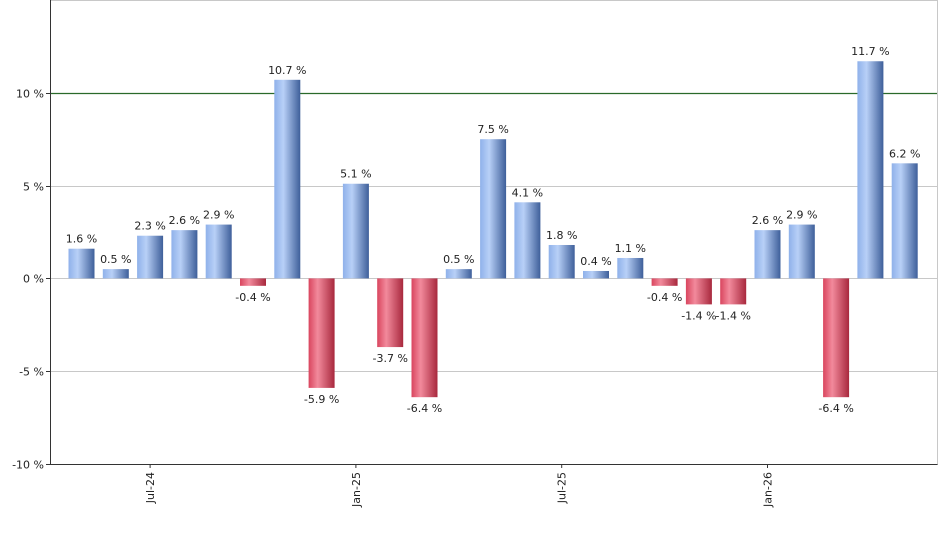 The height and width of the screenshot is (554, 940). What do you see at coordinates (31, 372) in the screenshot?
I see `y-tick-label: -5 %` at bounding box center [31, 372].